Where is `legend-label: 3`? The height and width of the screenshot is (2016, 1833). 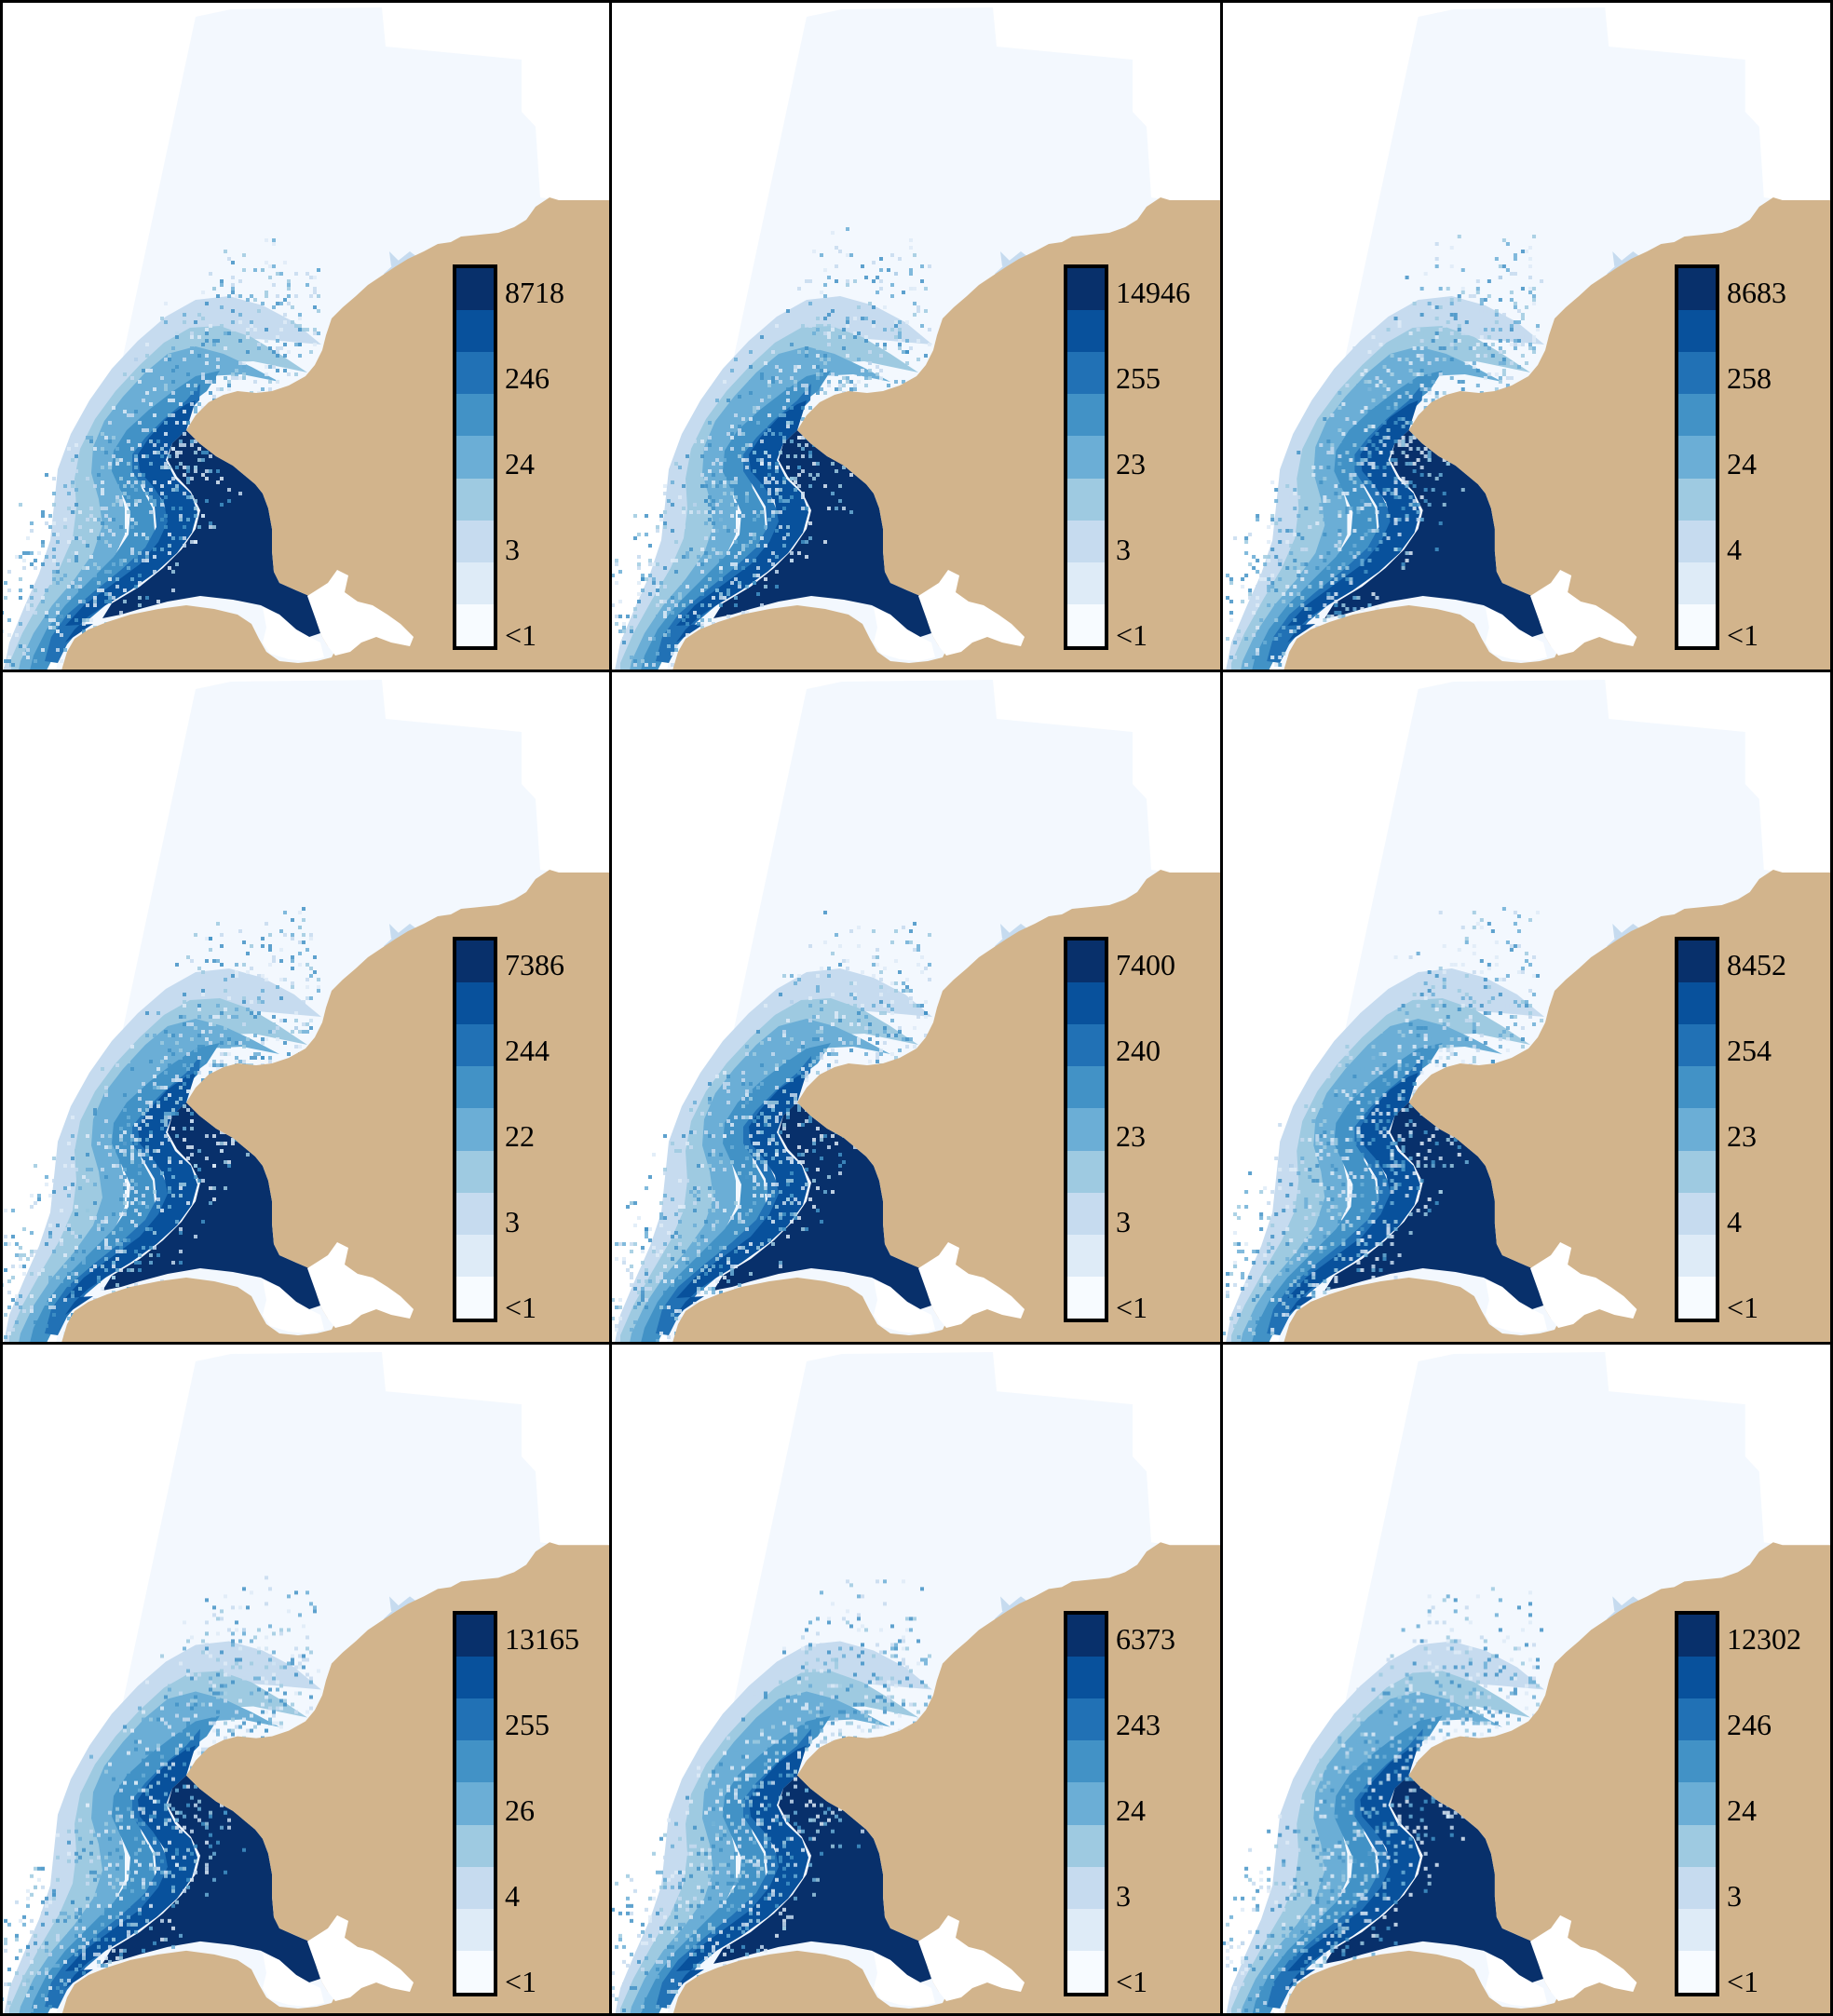 legend-label: 3 is located at coordinates (1734, 1896).